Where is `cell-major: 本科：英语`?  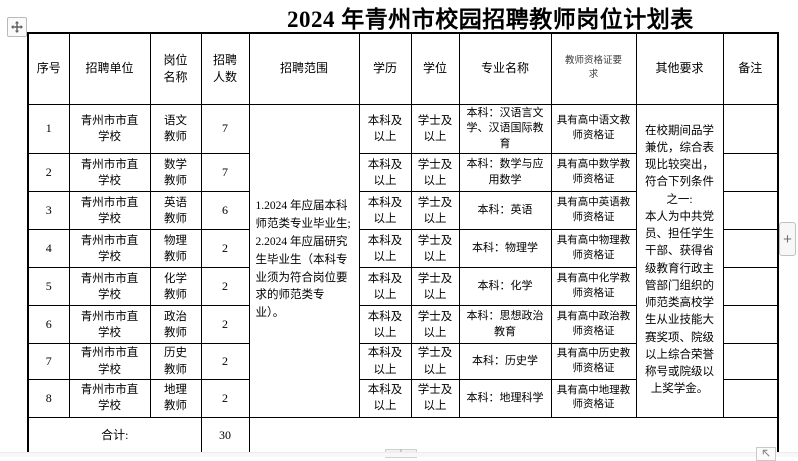
cell-major: 本科：英语 is located at coordinates (505, 211).